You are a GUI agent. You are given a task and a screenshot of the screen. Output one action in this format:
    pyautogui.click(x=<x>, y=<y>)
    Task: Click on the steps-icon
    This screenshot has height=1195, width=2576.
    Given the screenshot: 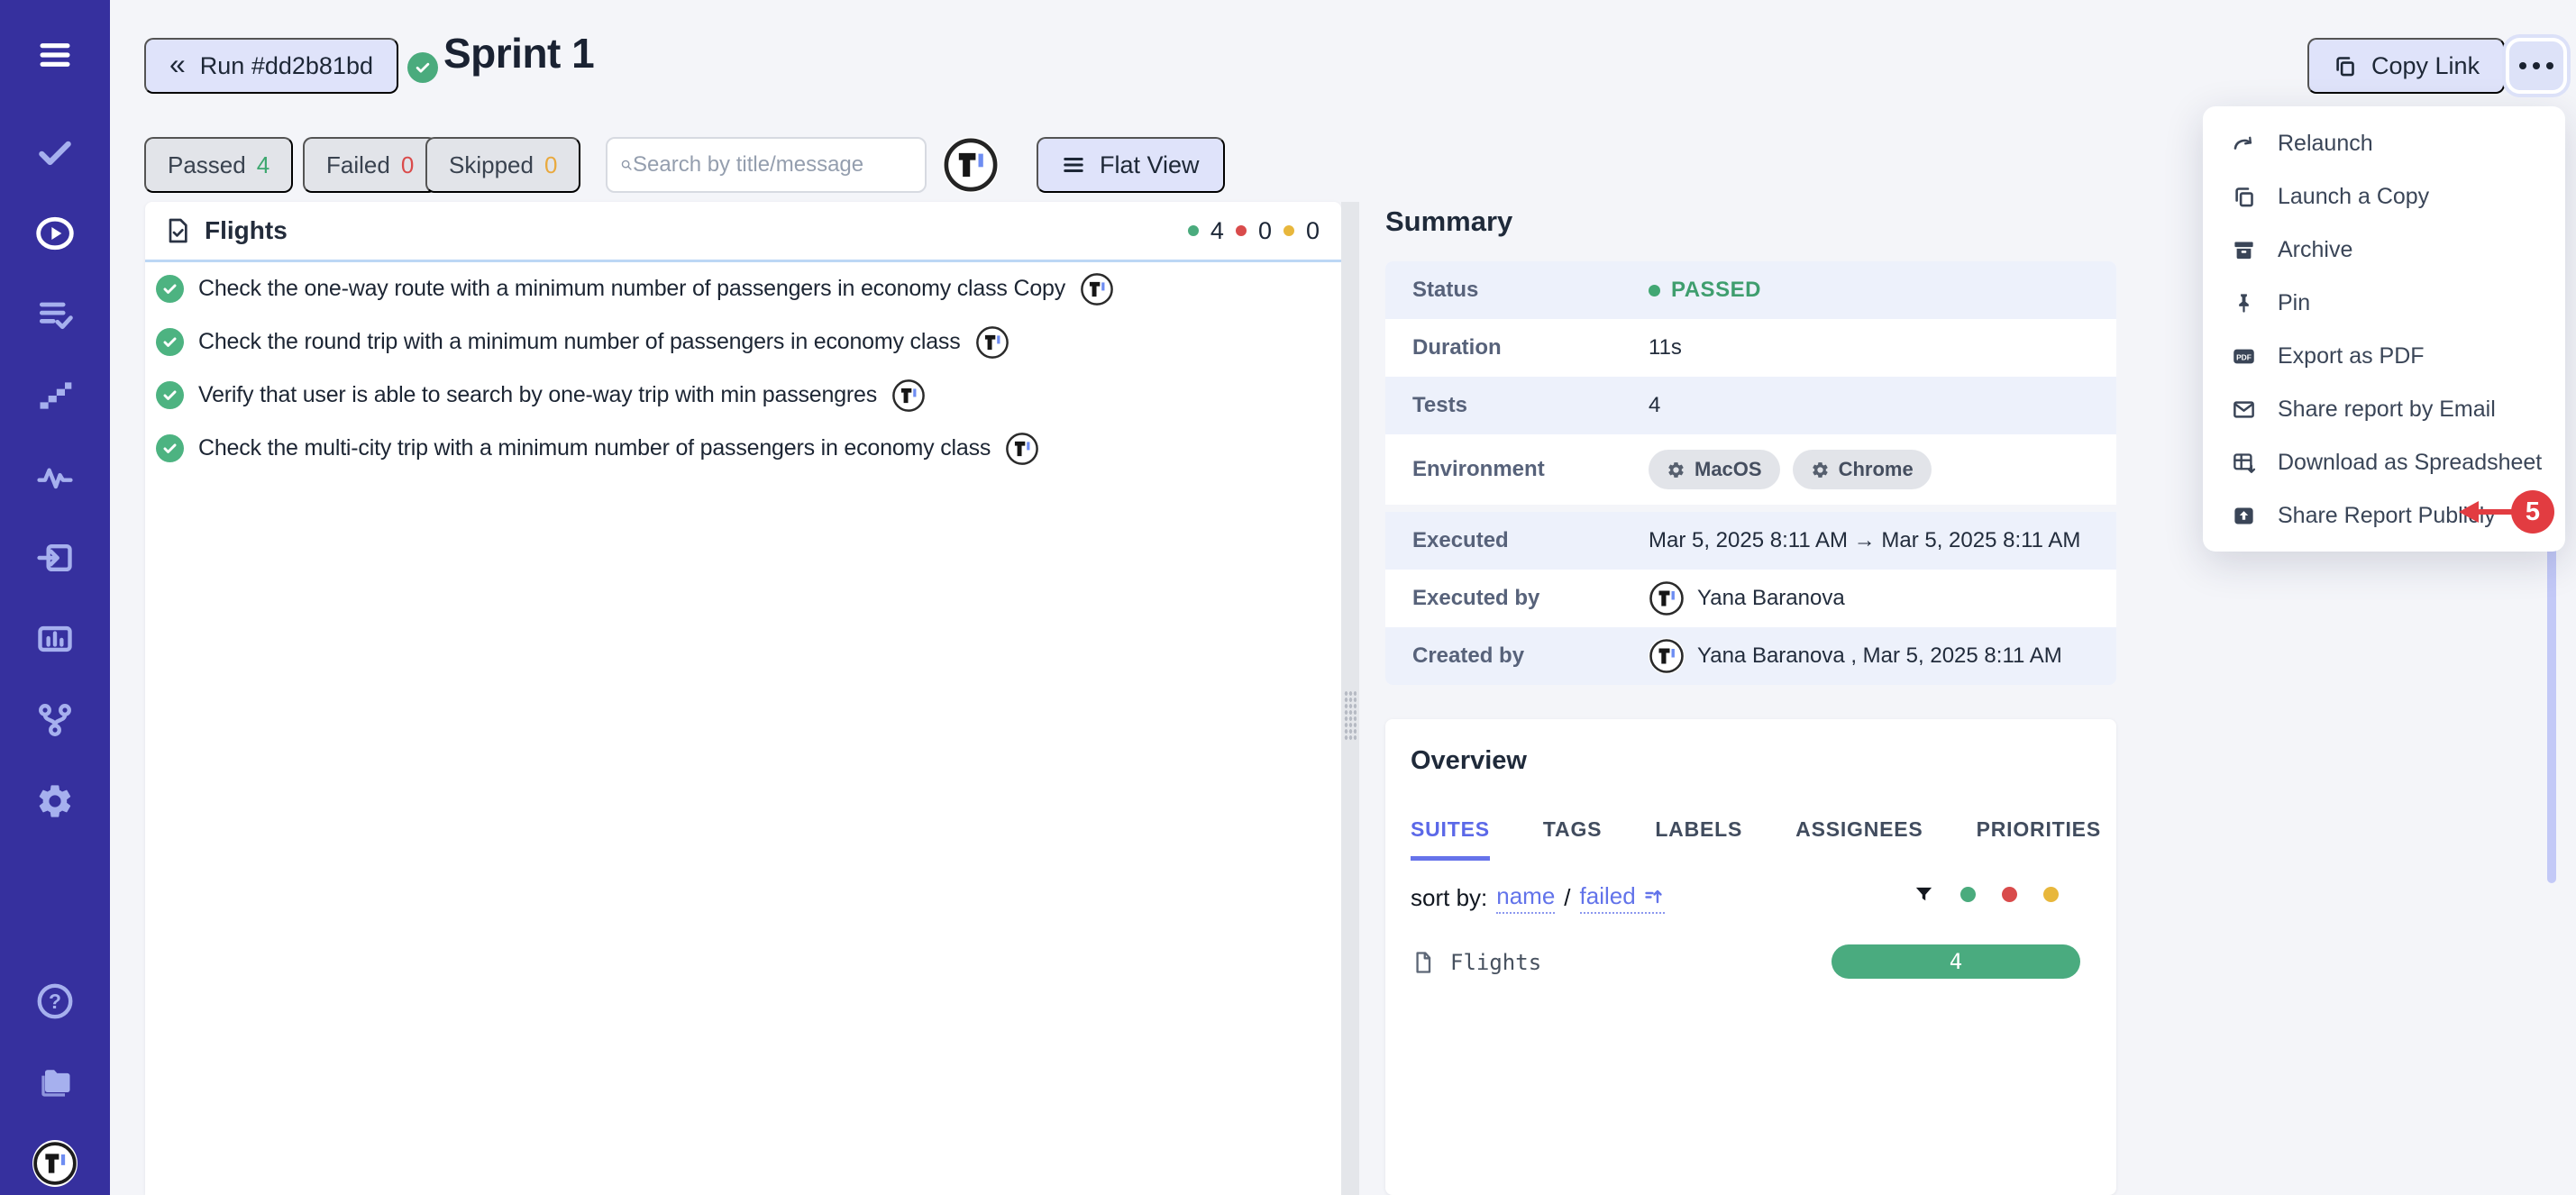 What is the action you would take?
    pyautogui.click(x=55, y=395)
    